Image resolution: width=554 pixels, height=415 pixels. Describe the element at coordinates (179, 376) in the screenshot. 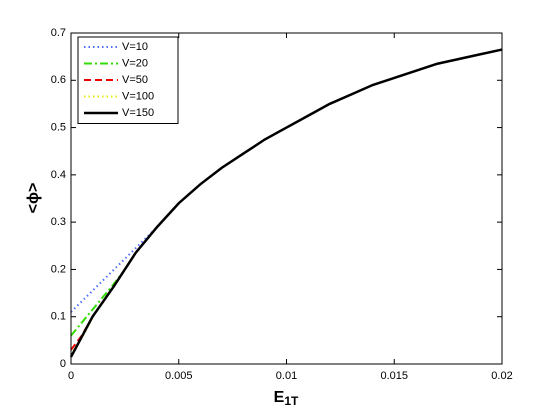

I see `x-tick-label: 0.005` at that location.